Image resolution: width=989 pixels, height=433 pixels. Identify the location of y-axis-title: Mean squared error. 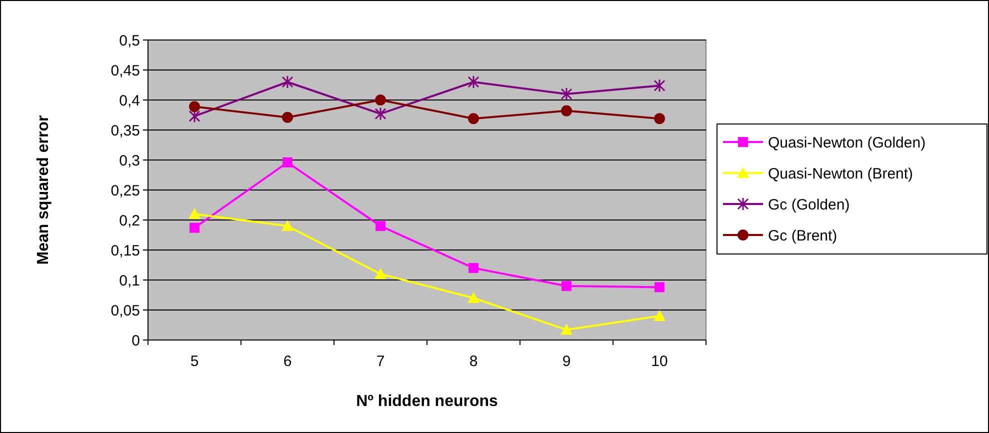
(43, 190).